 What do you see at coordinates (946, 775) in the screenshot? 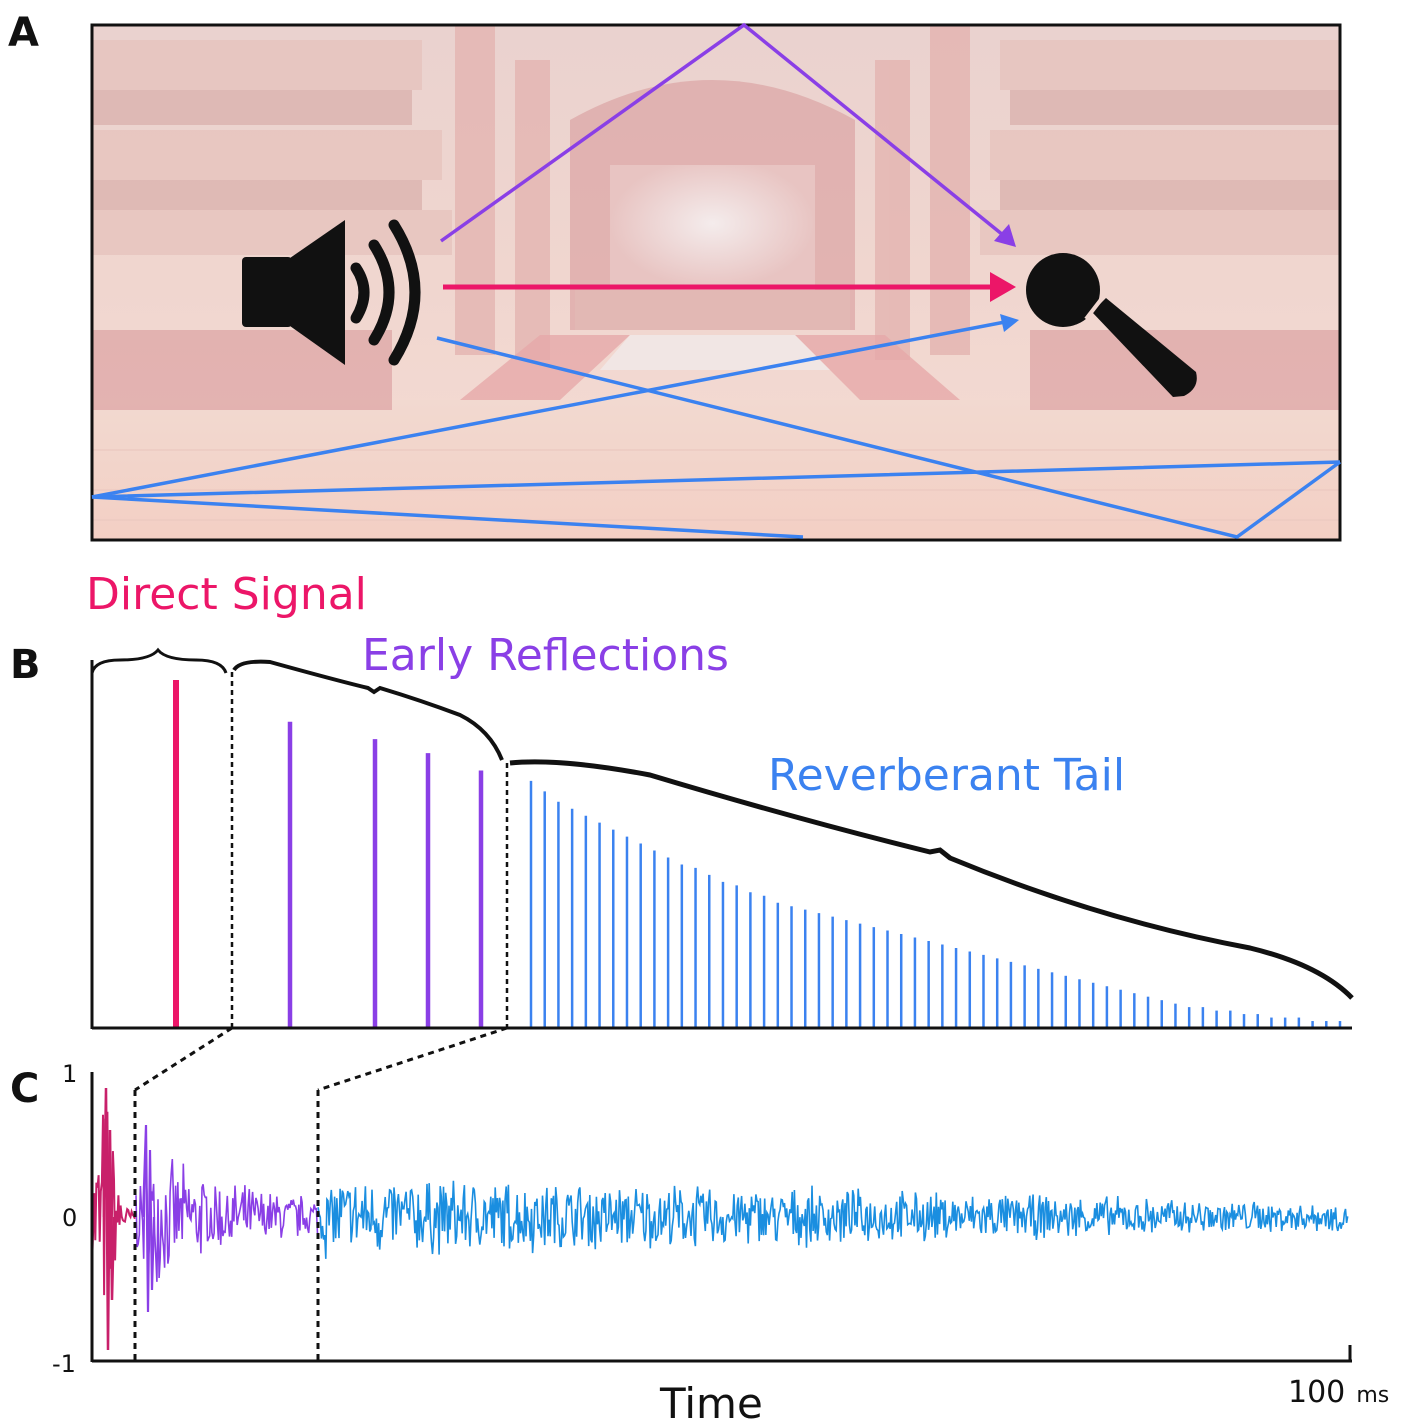
I see `reverberant-tail-label: Reverberant Tail` at bounding box center [946, 775].